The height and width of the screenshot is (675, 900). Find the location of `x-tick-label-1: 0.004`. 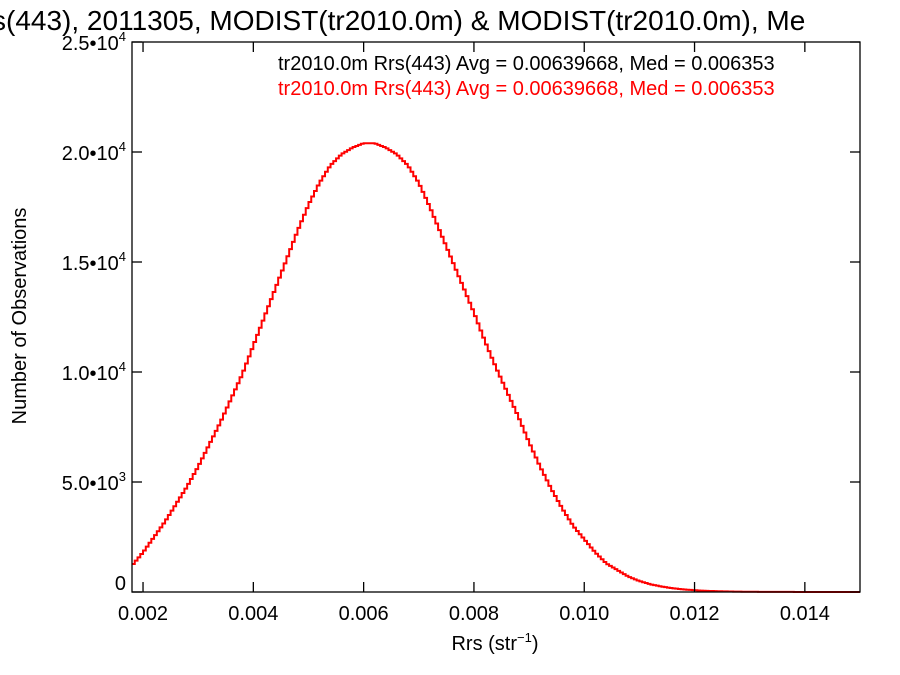

x-tick-label-1: 0.004 is located at coordinates (253, 614).